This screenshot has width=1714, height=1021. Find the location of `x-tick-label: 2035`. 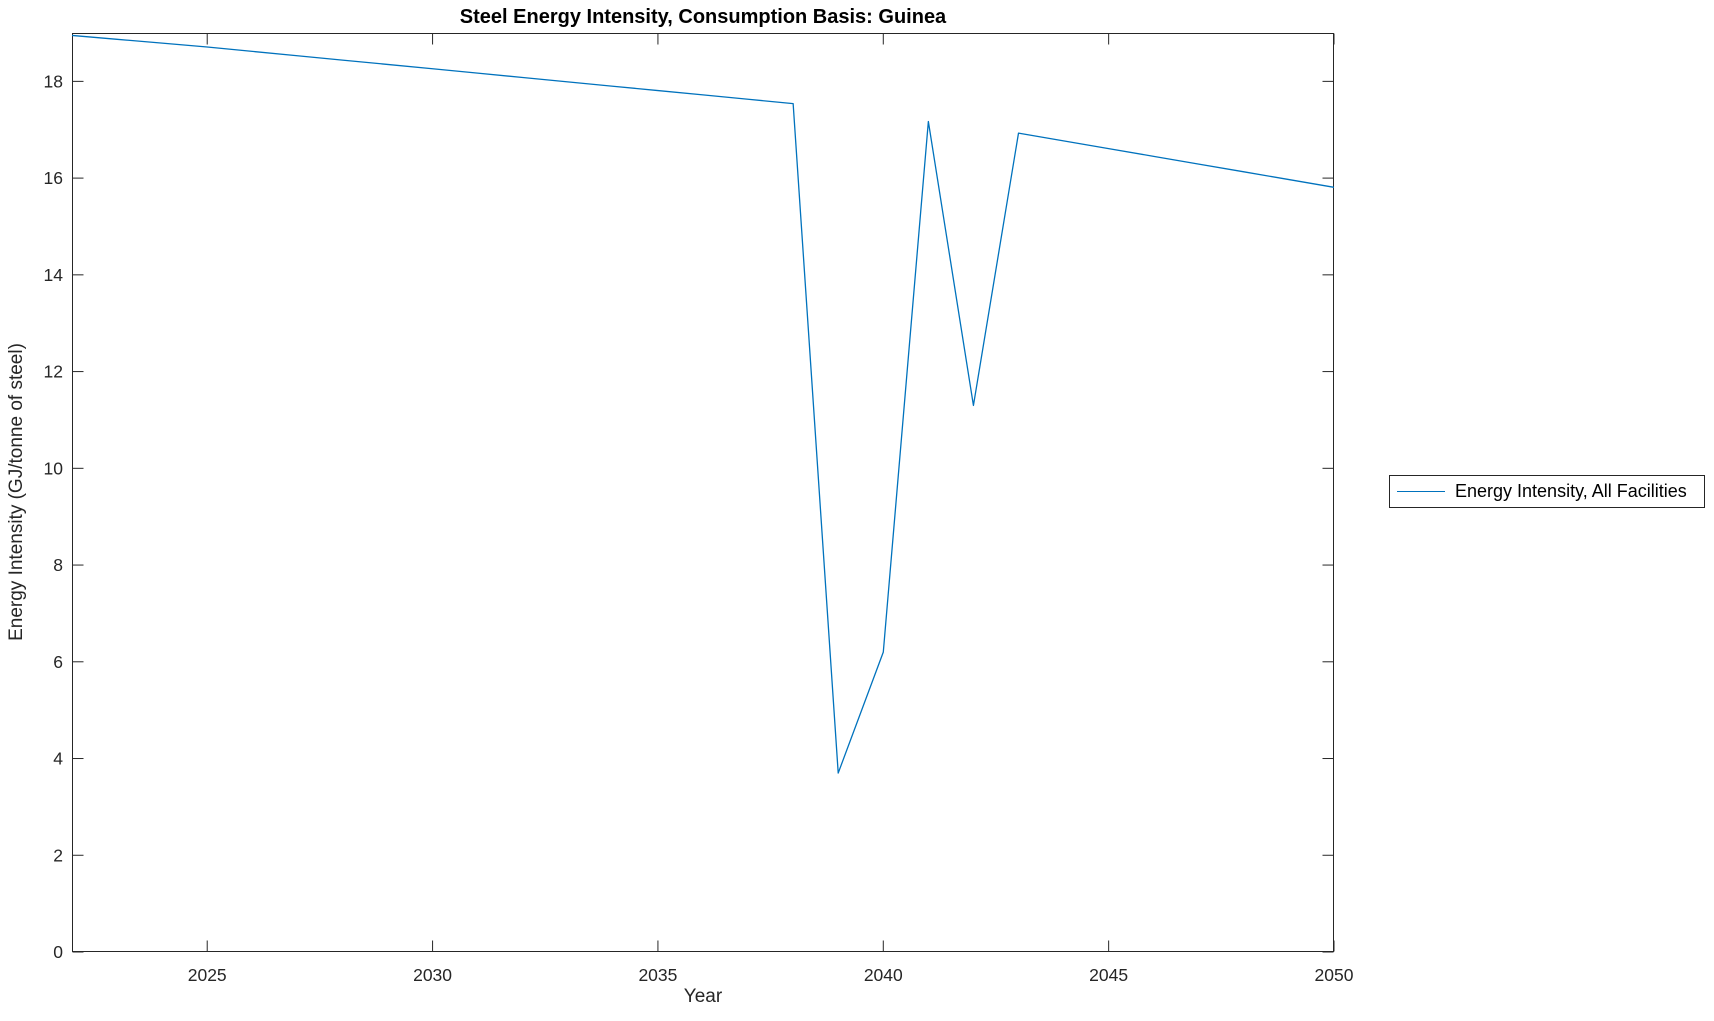

x-tick-label: 2035 is located at coordinates (657, 975).